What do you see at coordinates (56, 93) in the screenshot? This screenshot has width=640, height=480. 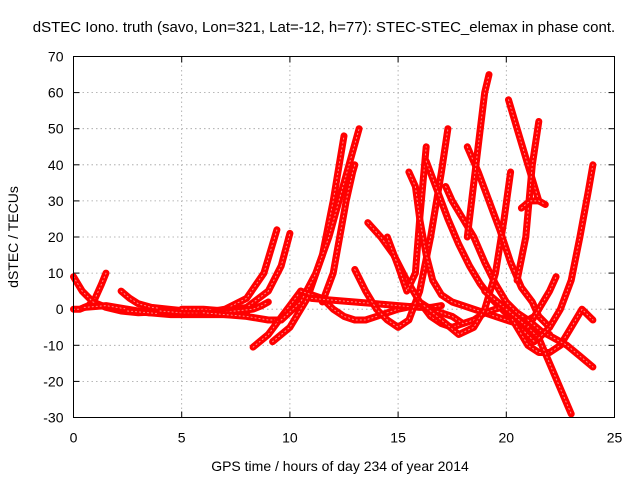 I see `y-tick-label: 60` at bounding box center [56, 93].